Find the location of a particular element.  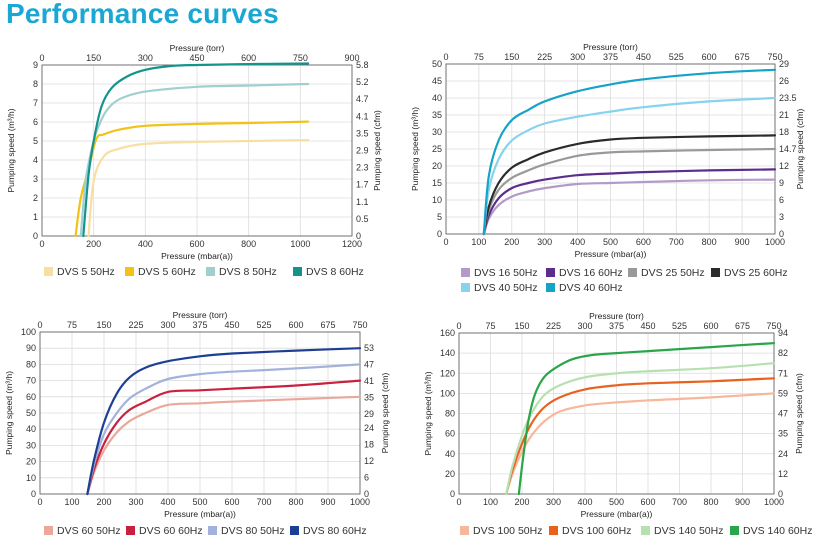

legend-label: DVS 8 60Hz is located at coordinates (335, 272).